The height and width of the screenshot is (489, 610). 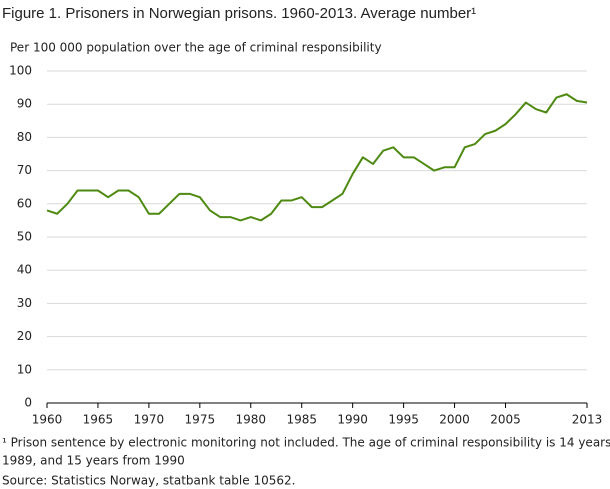 I want to click on y-tick-label: 40, so click(x=24, y=270).